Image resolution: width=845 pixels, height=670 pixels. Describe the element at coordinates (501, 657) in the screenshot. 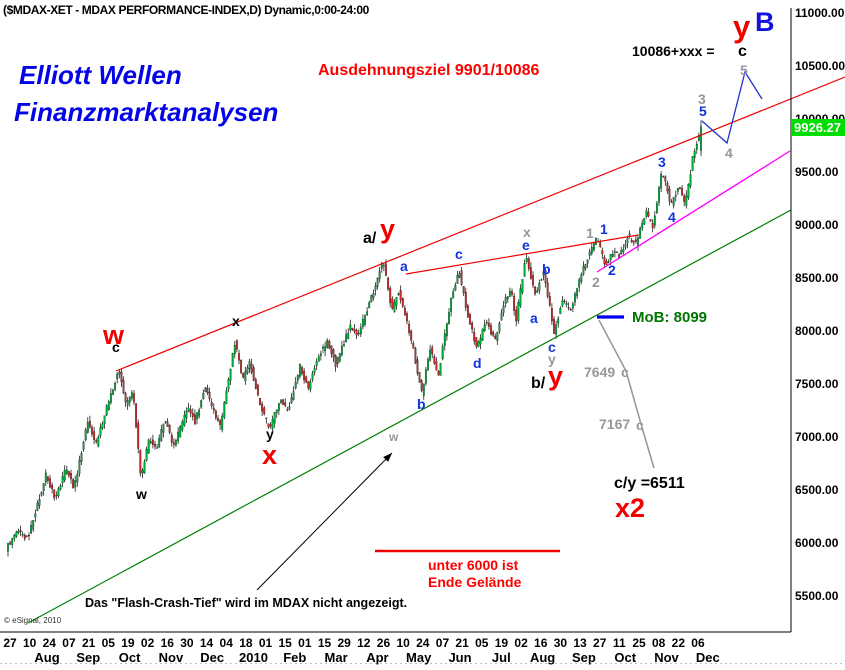

I see `date-month-label: Jul` at that location.